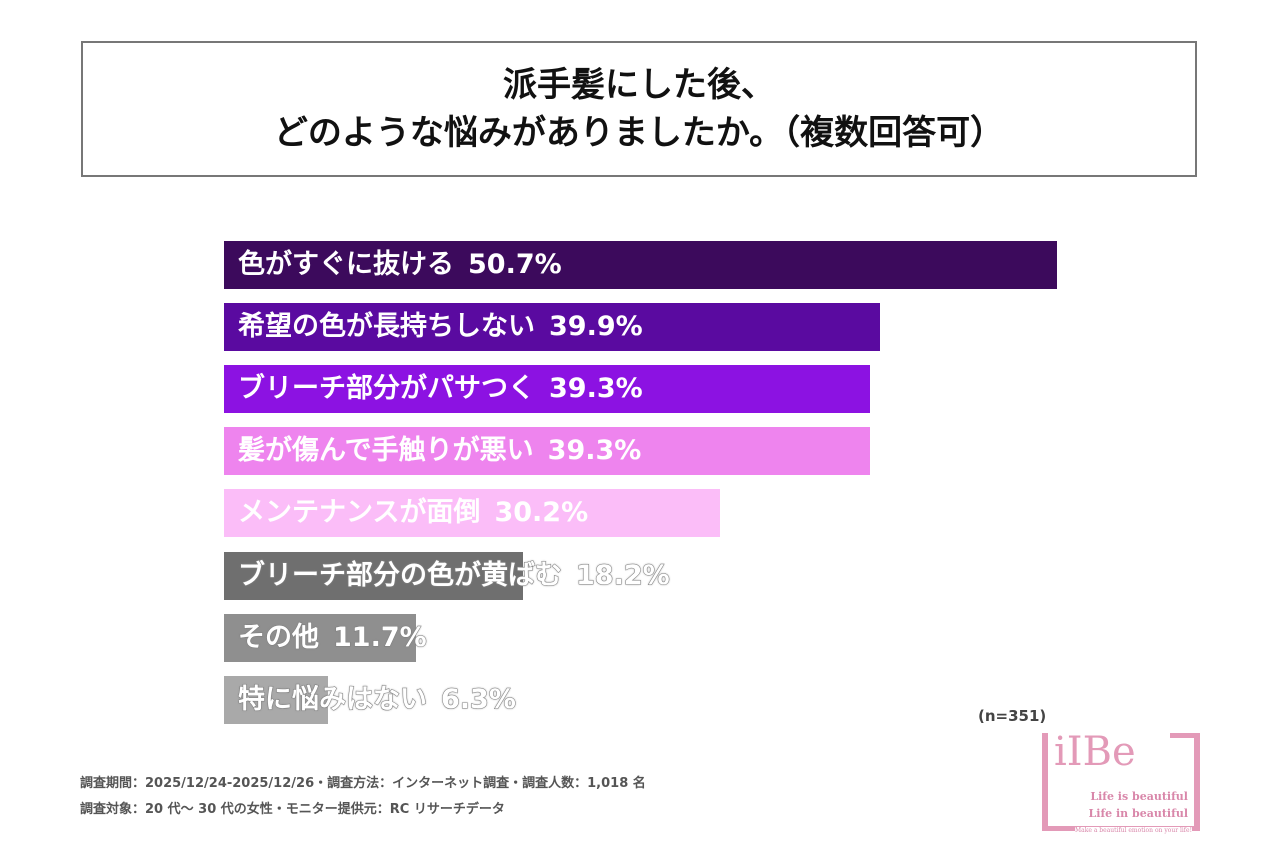 The width and height of the screenshot is (1280, 853). I want to click on value-label: 6.3%, so click(479, 699).